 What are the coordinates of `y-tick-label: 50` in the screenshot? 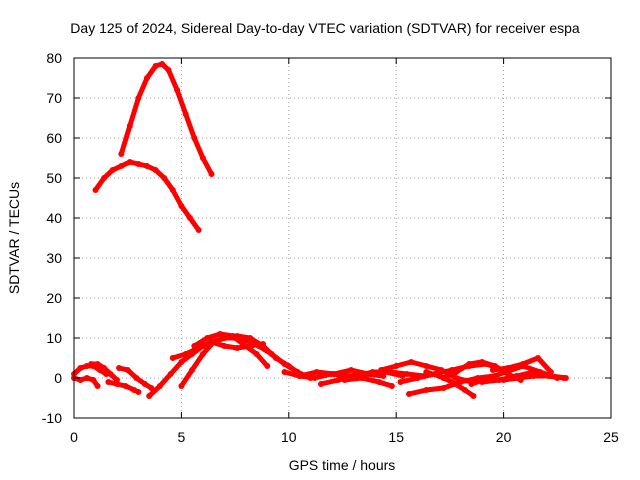 It's located at (54, 178).